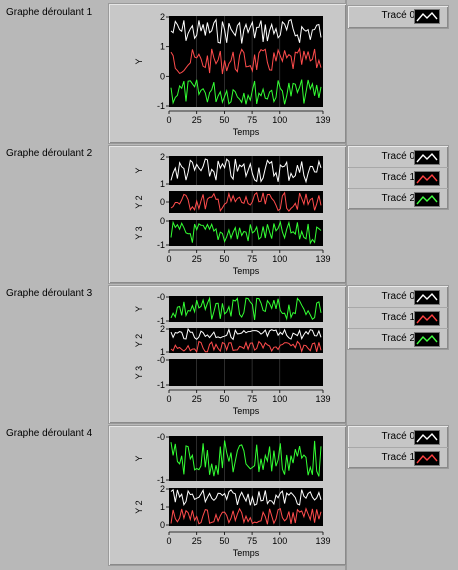 The width and height of the screenshot is (458, 570). I want to click on graph-title: Graphe déroulant 3, so click(49, 293).